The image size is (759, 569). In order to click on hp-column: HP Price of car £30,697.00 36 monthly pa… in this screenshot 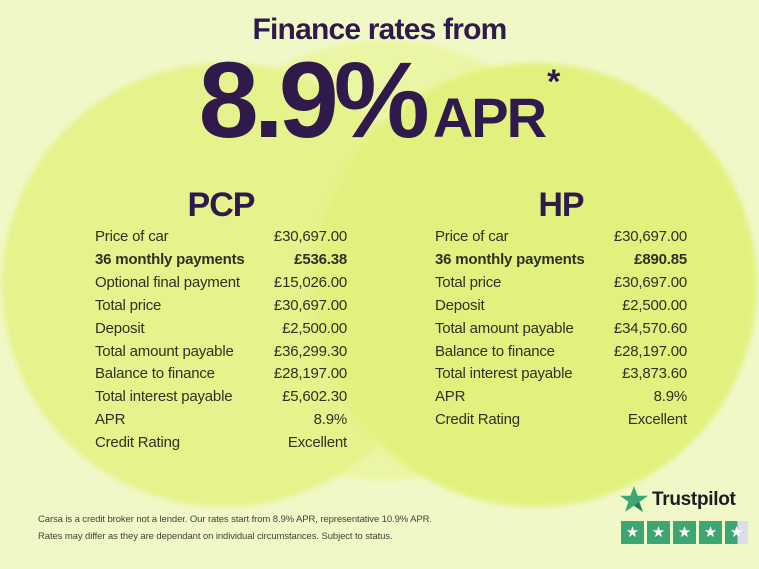, I will do `click(561, 309)`.